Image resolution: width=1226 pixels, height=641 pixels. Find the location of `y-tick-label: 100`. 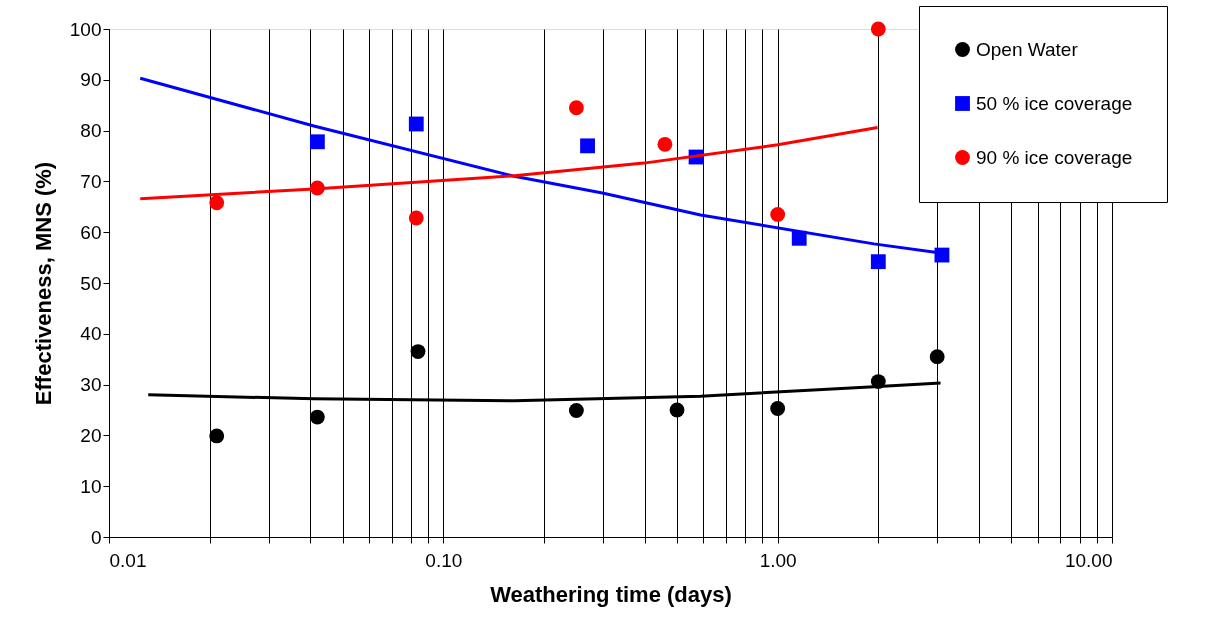

y-tick-label: 100 is located at coordinates (85, 29).